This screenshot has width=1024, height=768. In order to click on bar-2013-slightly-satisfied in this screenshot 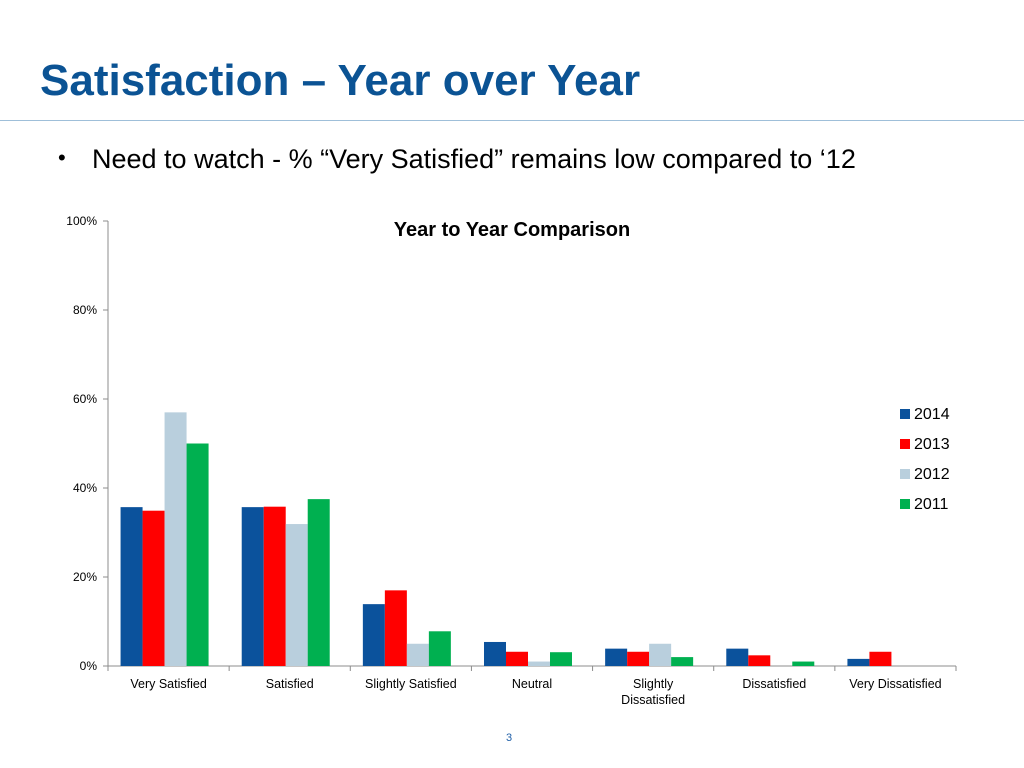, I will do `click(395, 628)`.